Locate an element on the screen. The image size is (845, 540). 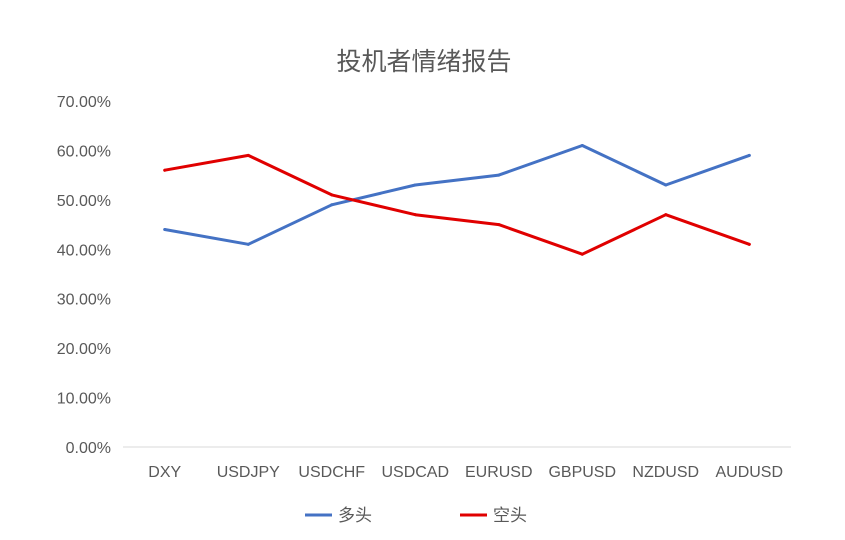
y-tick-label: 30.00% is located at coordinates (84, 300).